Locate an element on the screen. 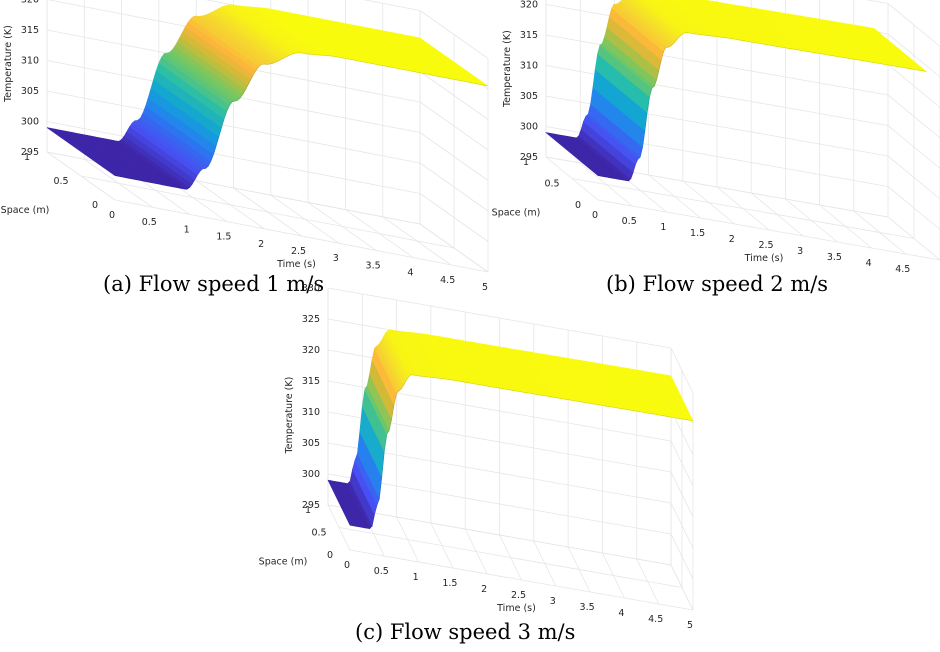 Image resolution: width=940 pixels, height=652 pixels. z-tick-label: 325 is located at coordinates (311, 319).